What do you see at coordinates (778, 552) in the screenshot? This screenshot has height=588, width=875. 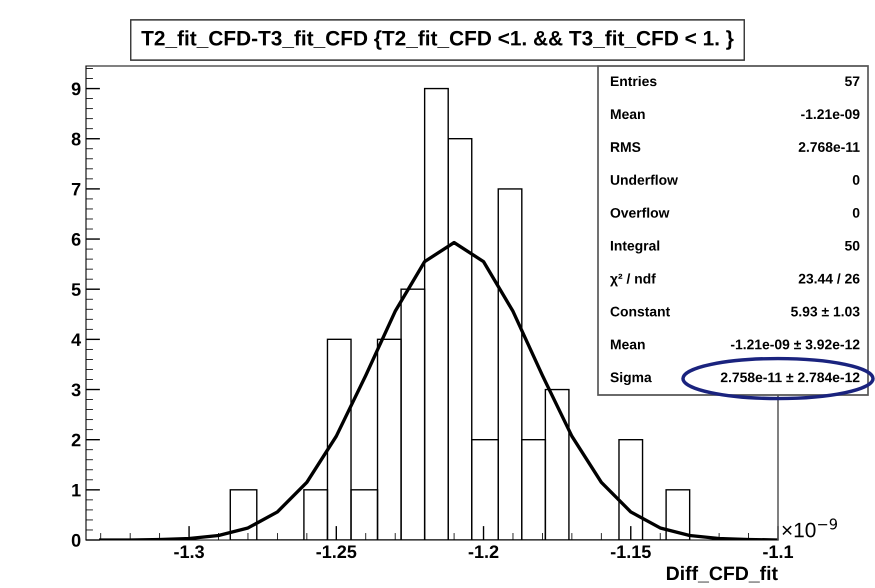 I see `x-tick-label: -1.1` at bounding box center [778, 552].